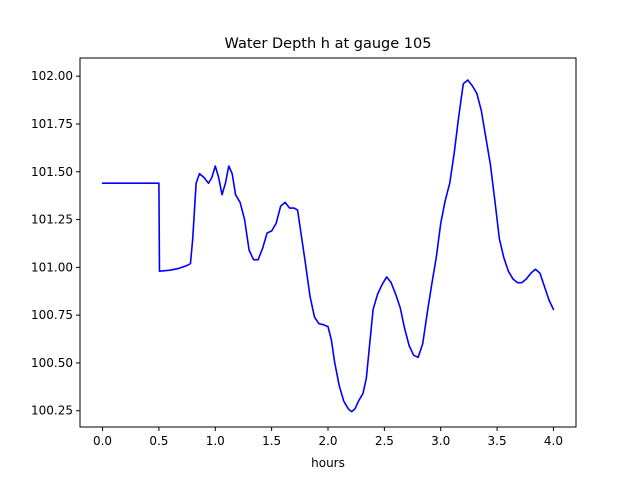  I want to click on x-tick-label: 4.0, so click(553, 441).